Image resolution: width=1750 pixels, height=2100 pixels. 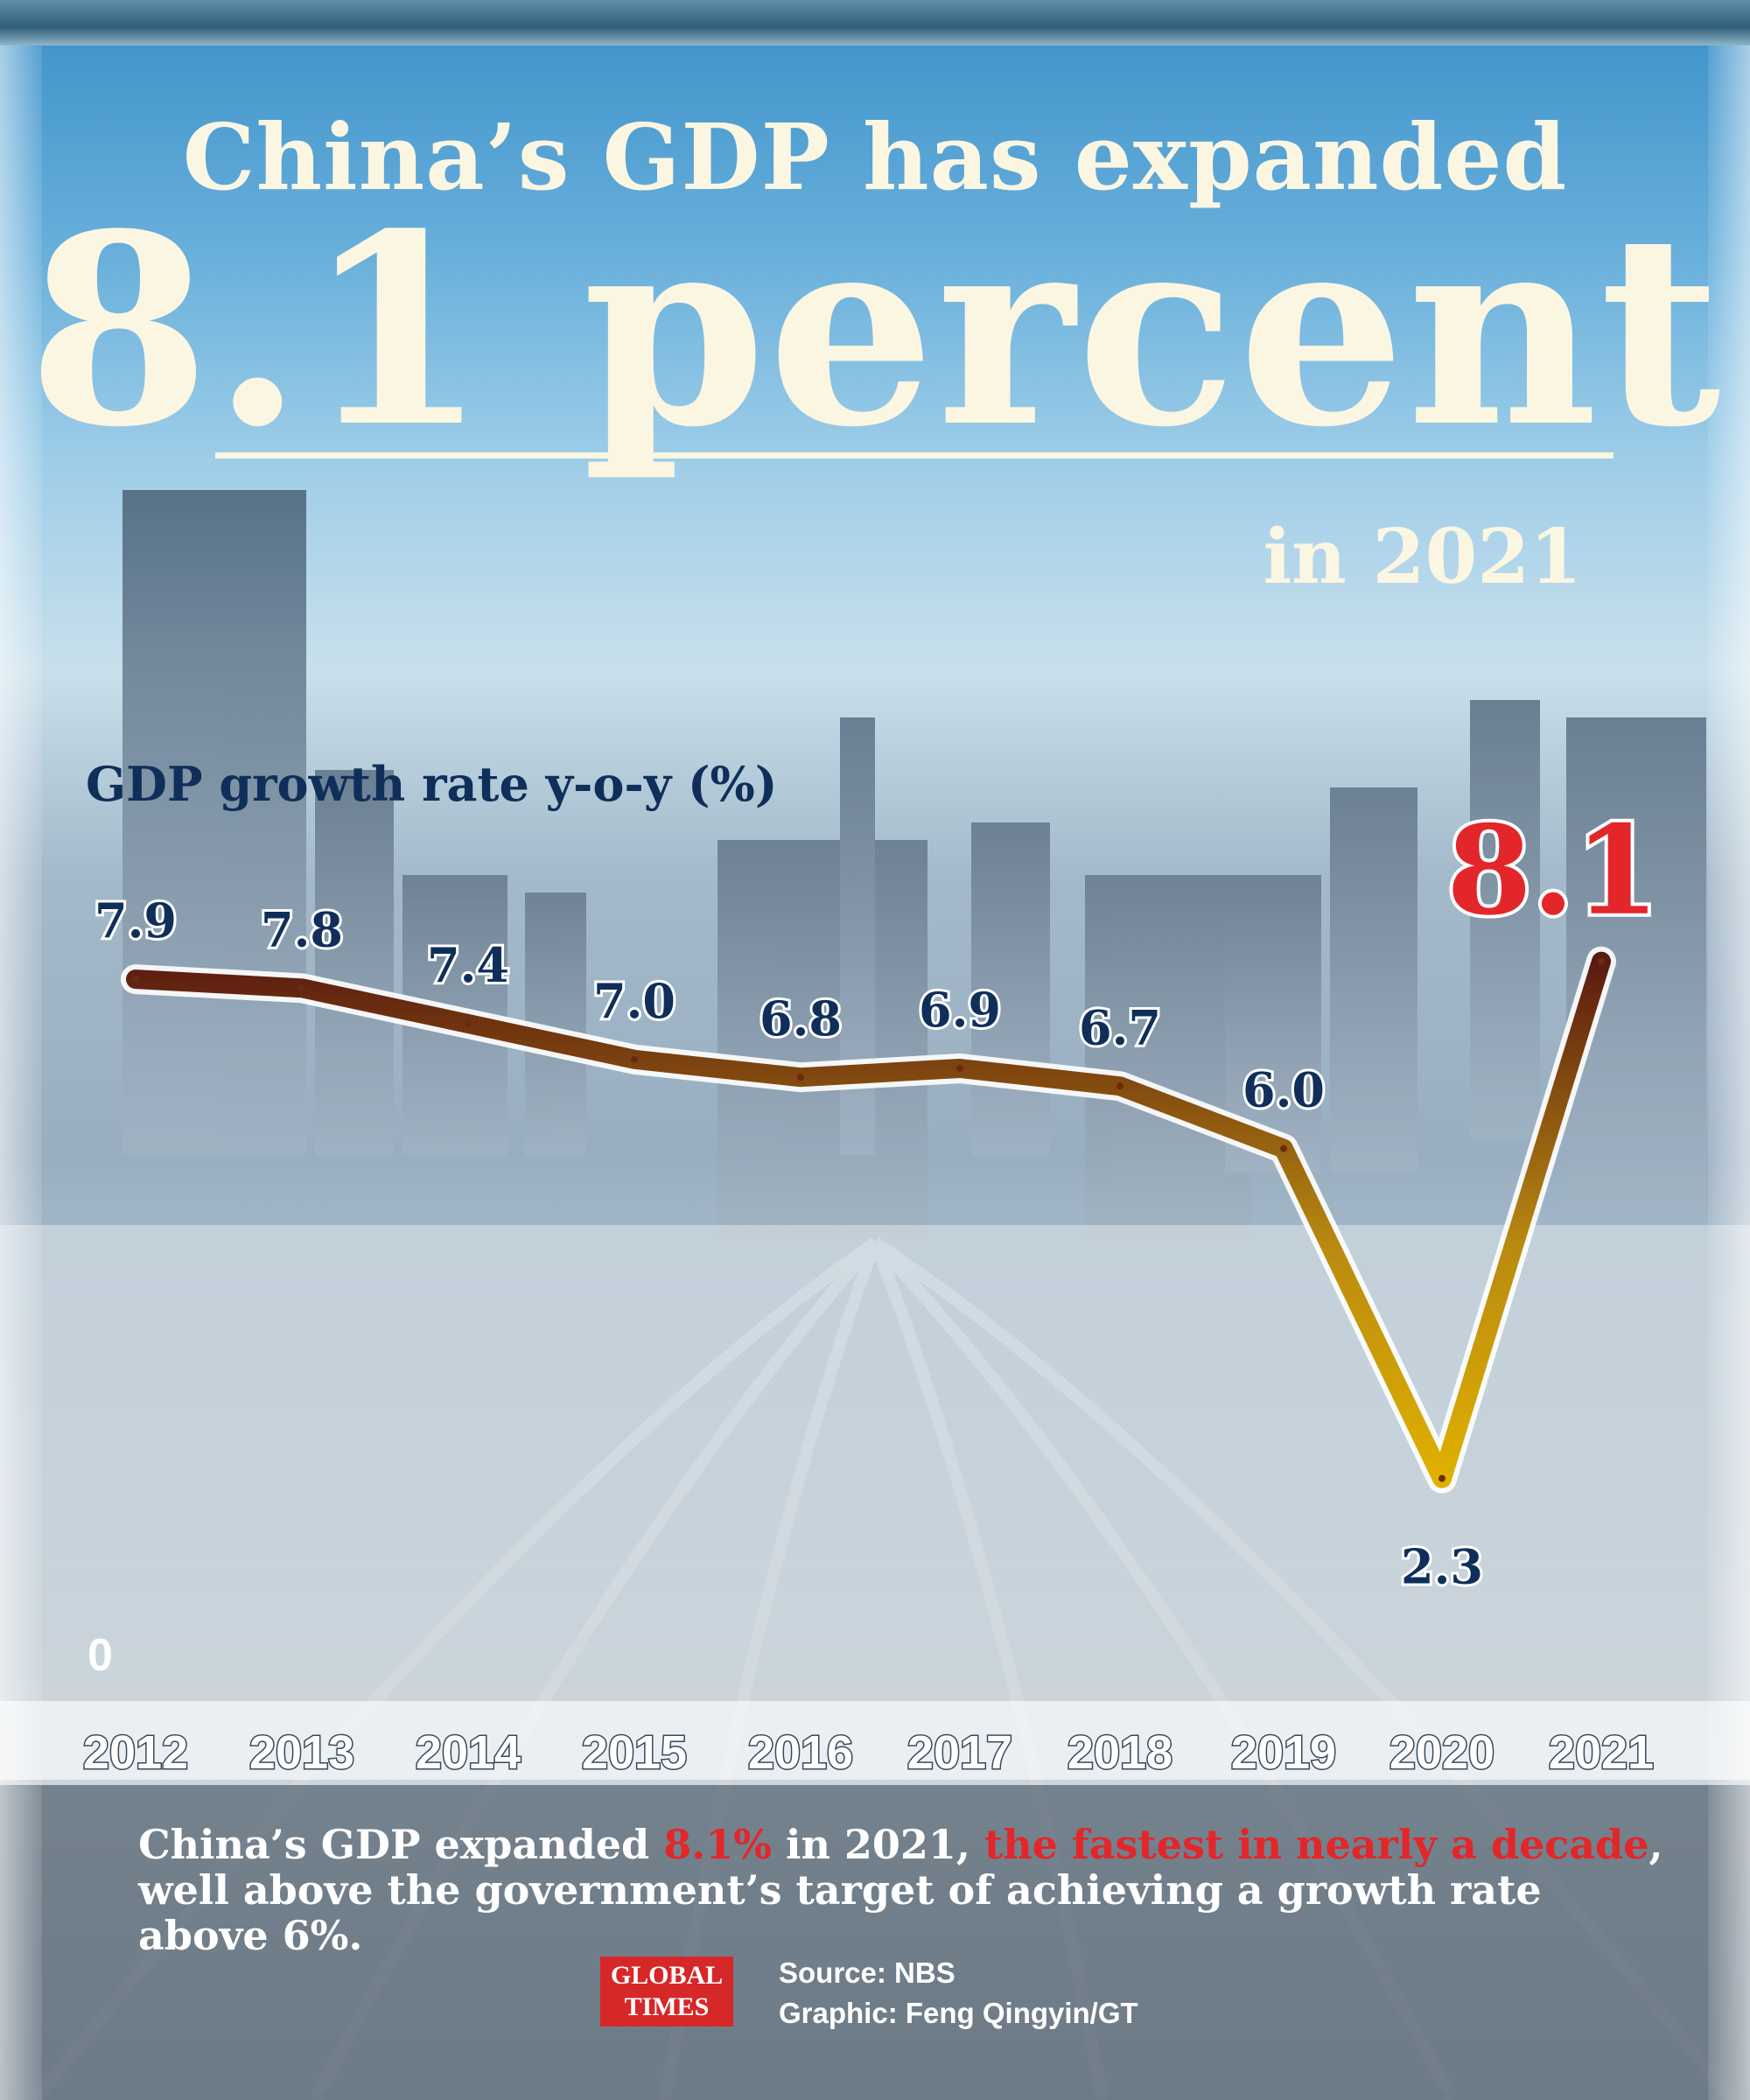 What do you see at coordinates (875, 1740) in the screenshot?
I see `x-axis-band` at bounding box center [875, 1740].